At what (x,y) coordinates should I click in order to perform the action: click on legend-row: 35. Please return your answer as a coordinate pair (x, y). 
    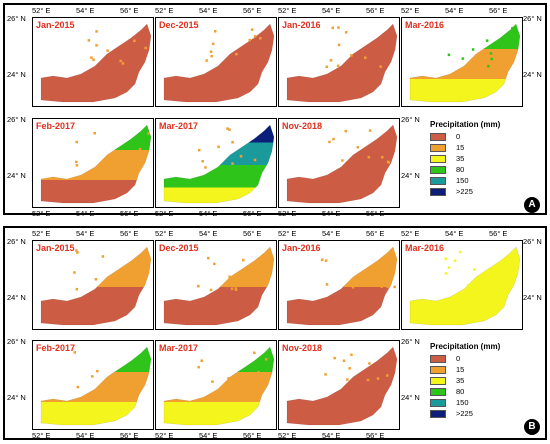
    Looking at the image, I should click on (465, 380).